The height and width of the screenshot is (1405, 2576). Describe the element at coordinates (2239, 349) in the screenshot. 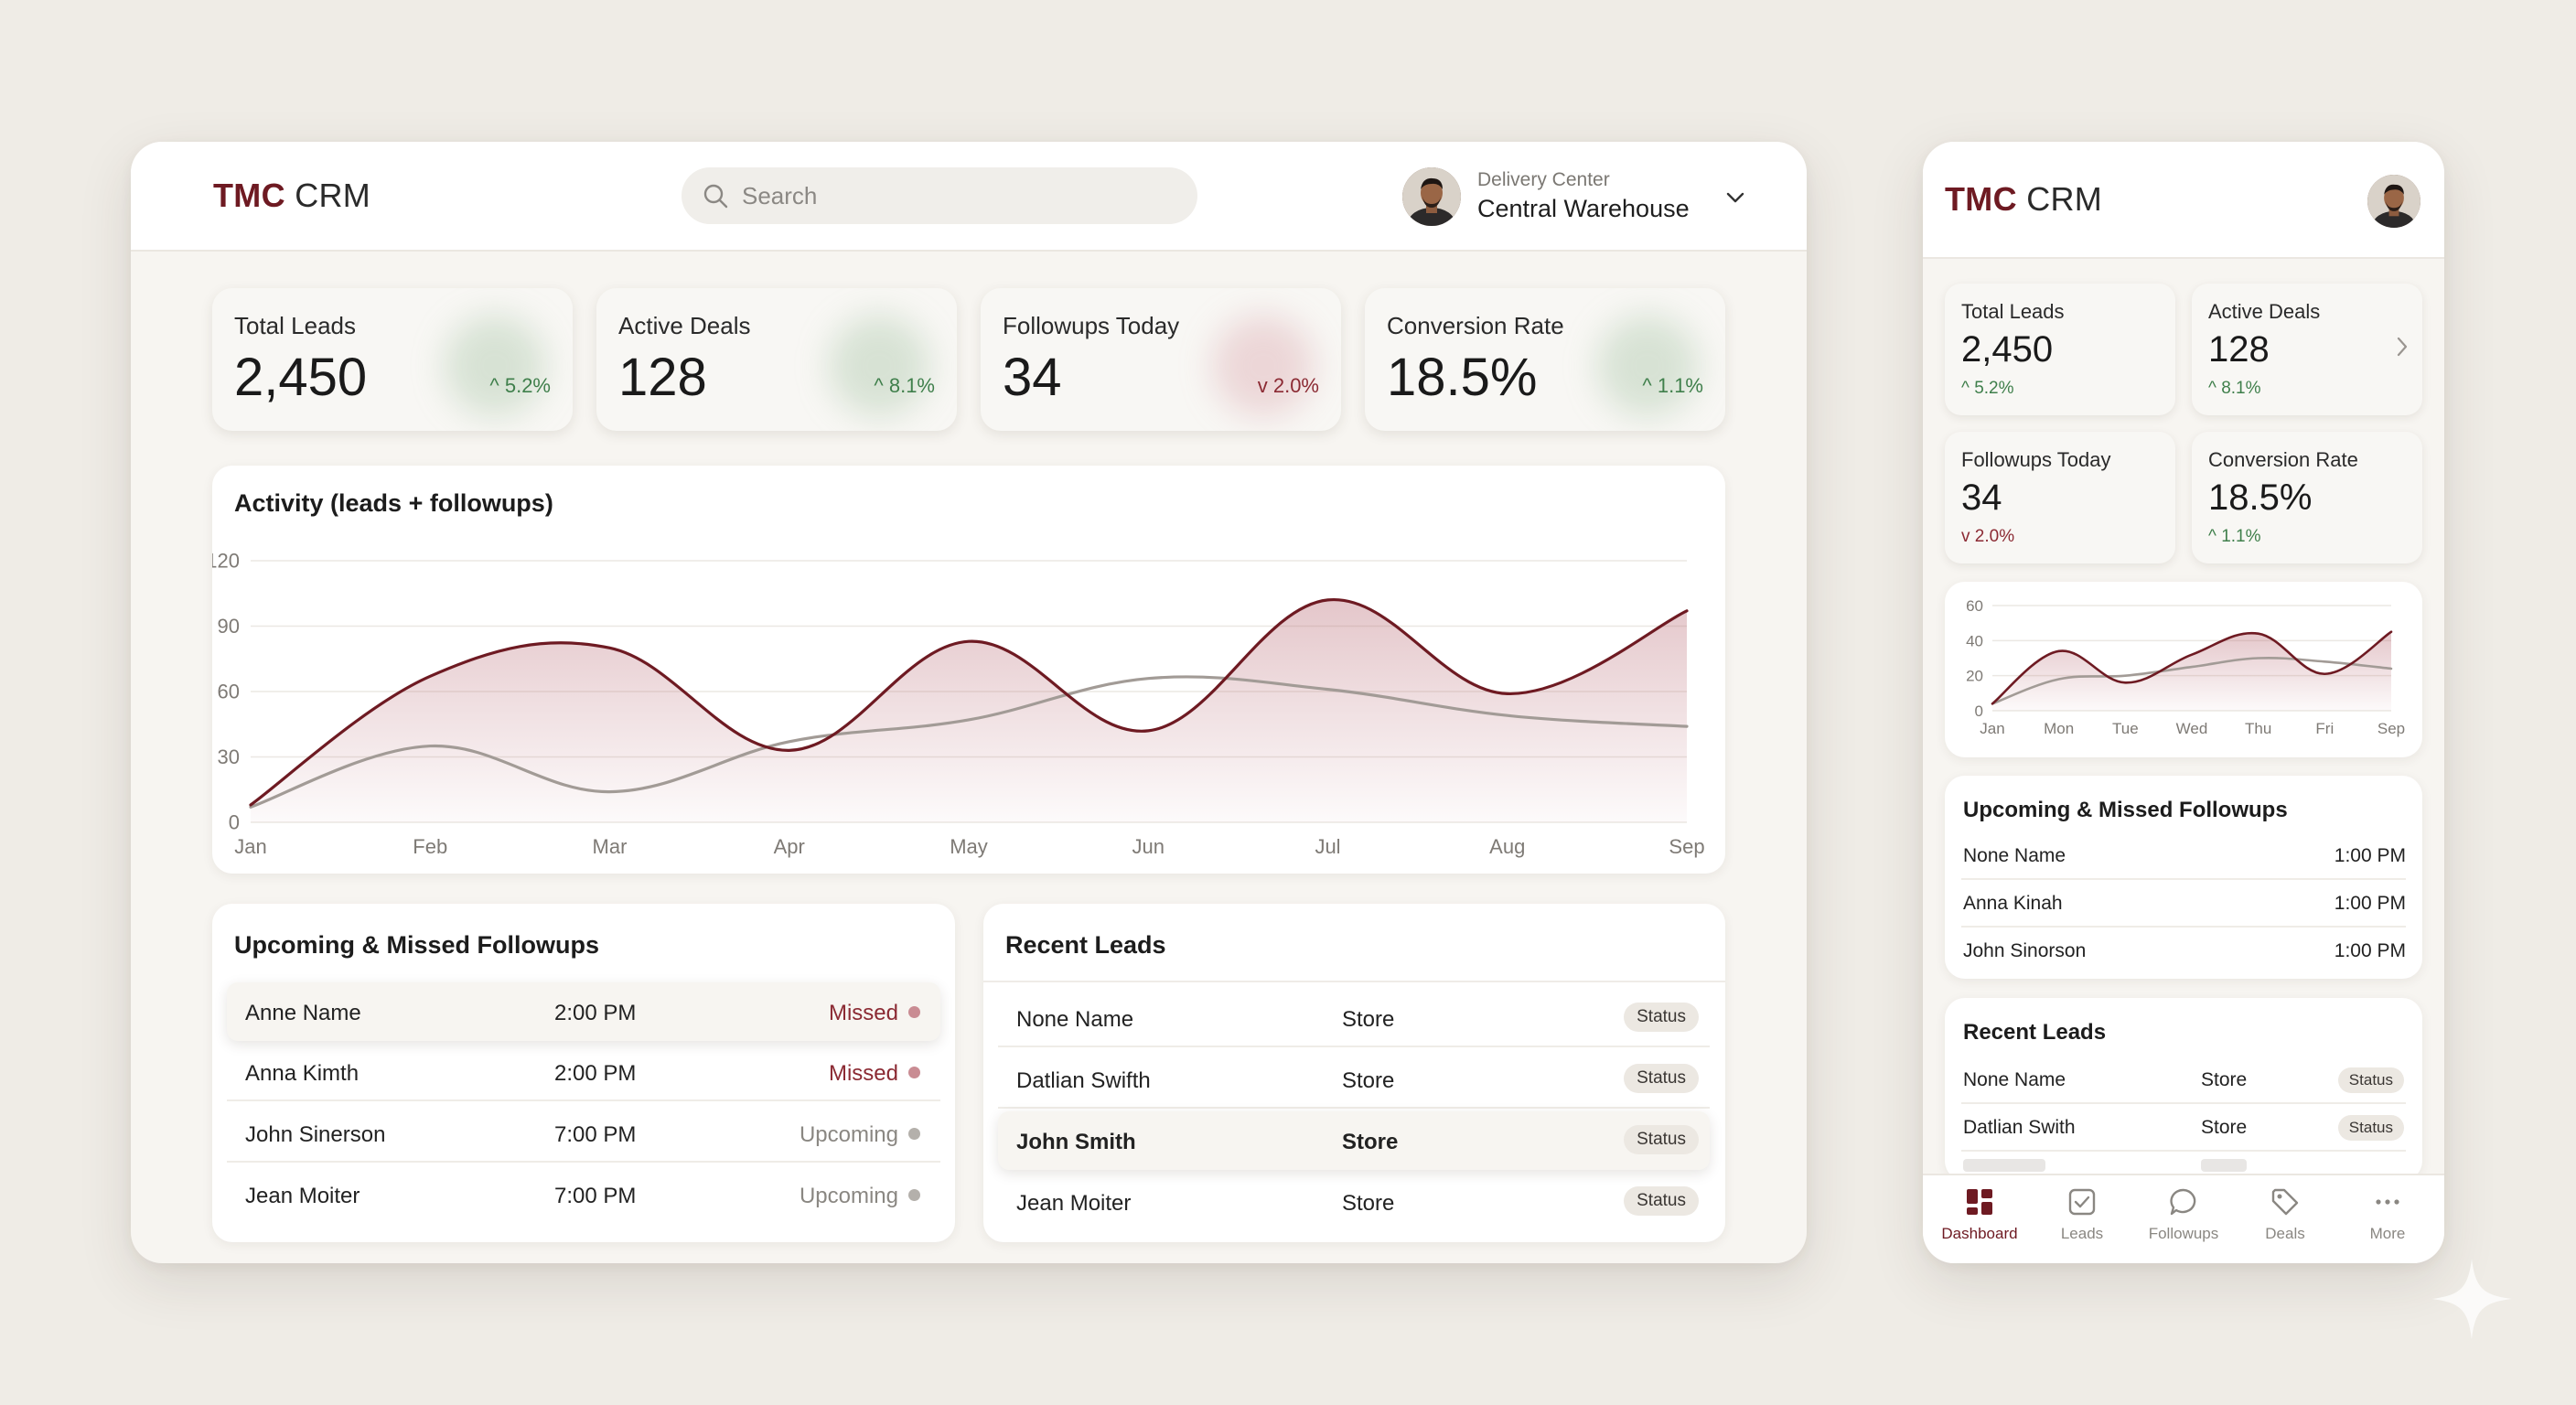

I see `stat-value: 128` at that location.